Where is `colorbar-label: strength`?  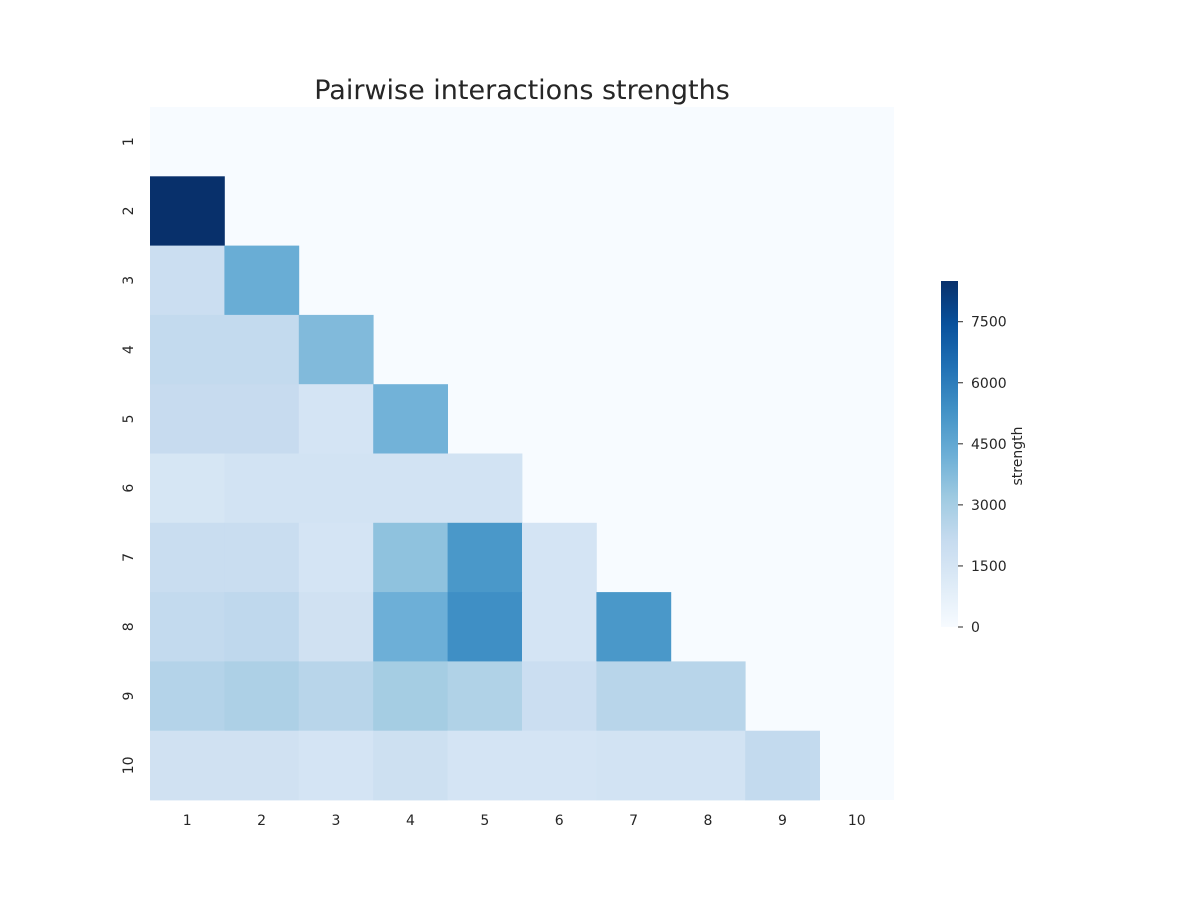 colorbar-label: strength is located at coordinates (1018, 456).